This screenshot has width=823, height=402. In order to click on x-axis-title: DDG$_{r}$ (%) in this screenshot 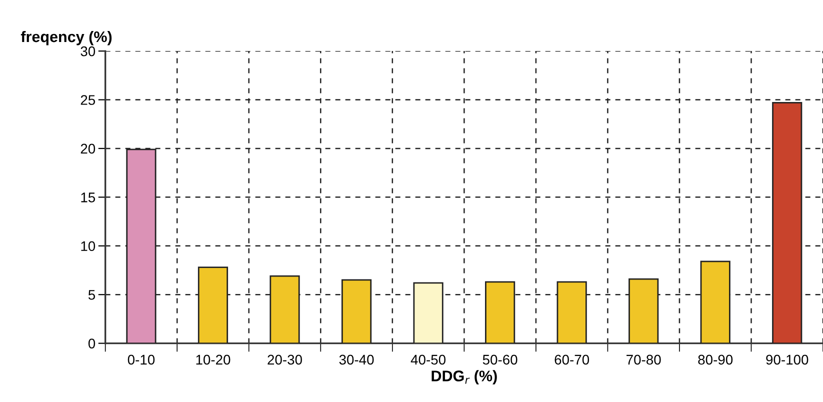, I will do `click(464, 377)`.